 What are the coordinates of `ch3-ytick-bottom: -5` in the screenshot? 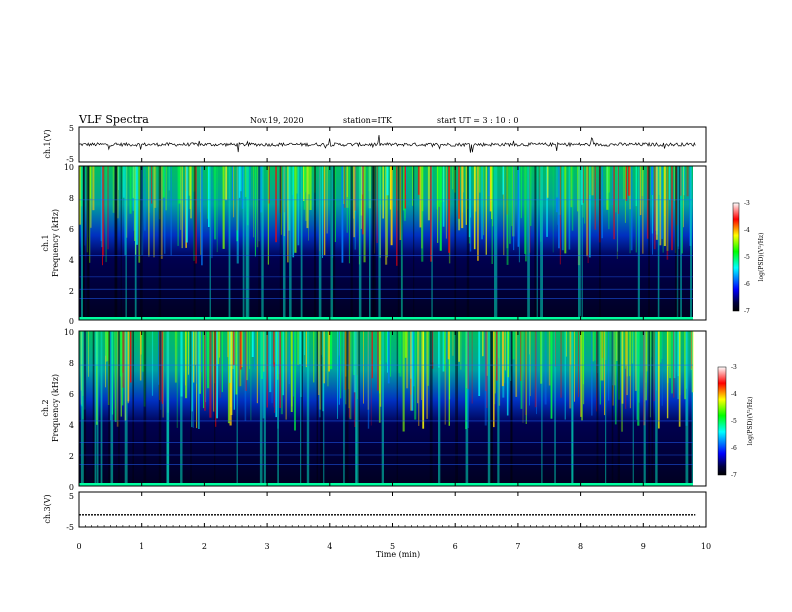 It's located at (70, 527).